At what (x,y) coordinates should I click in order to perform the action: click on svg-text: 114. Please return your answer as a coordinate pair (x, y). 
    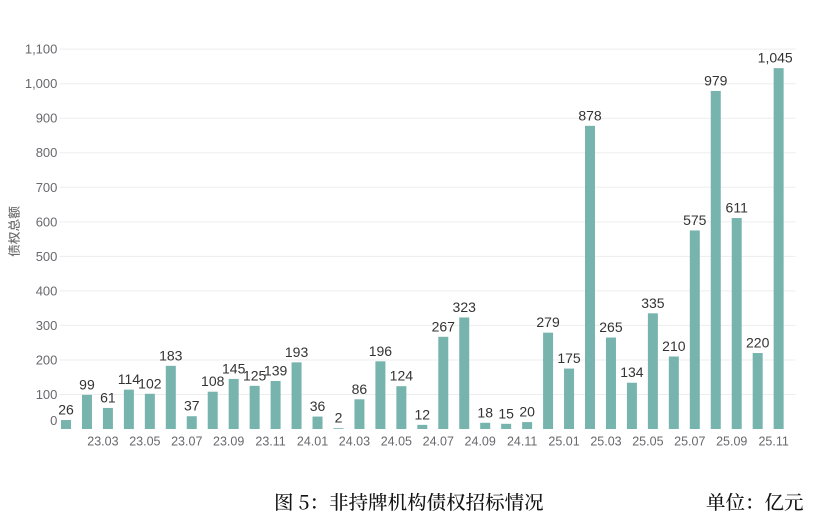
    Looking at the image, I should click on (129, 379).